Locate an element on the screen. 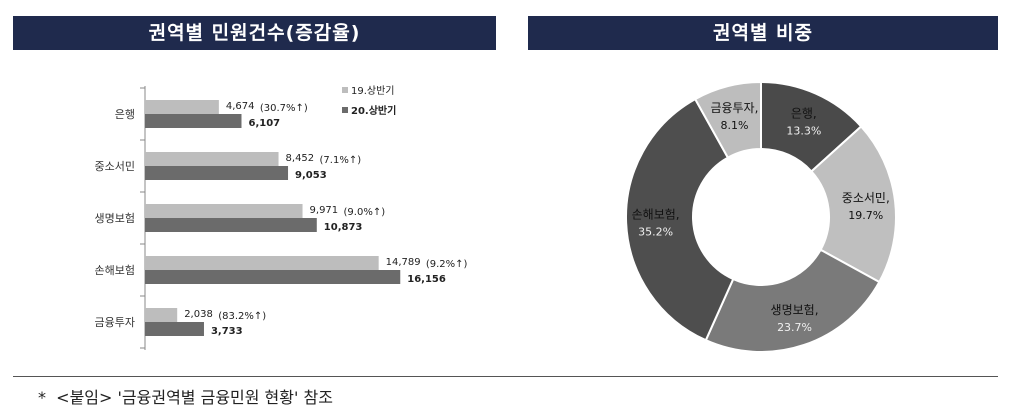 The image size is (1010, 419). slice-label: 금융투자, is located at coordinates (734, 108).